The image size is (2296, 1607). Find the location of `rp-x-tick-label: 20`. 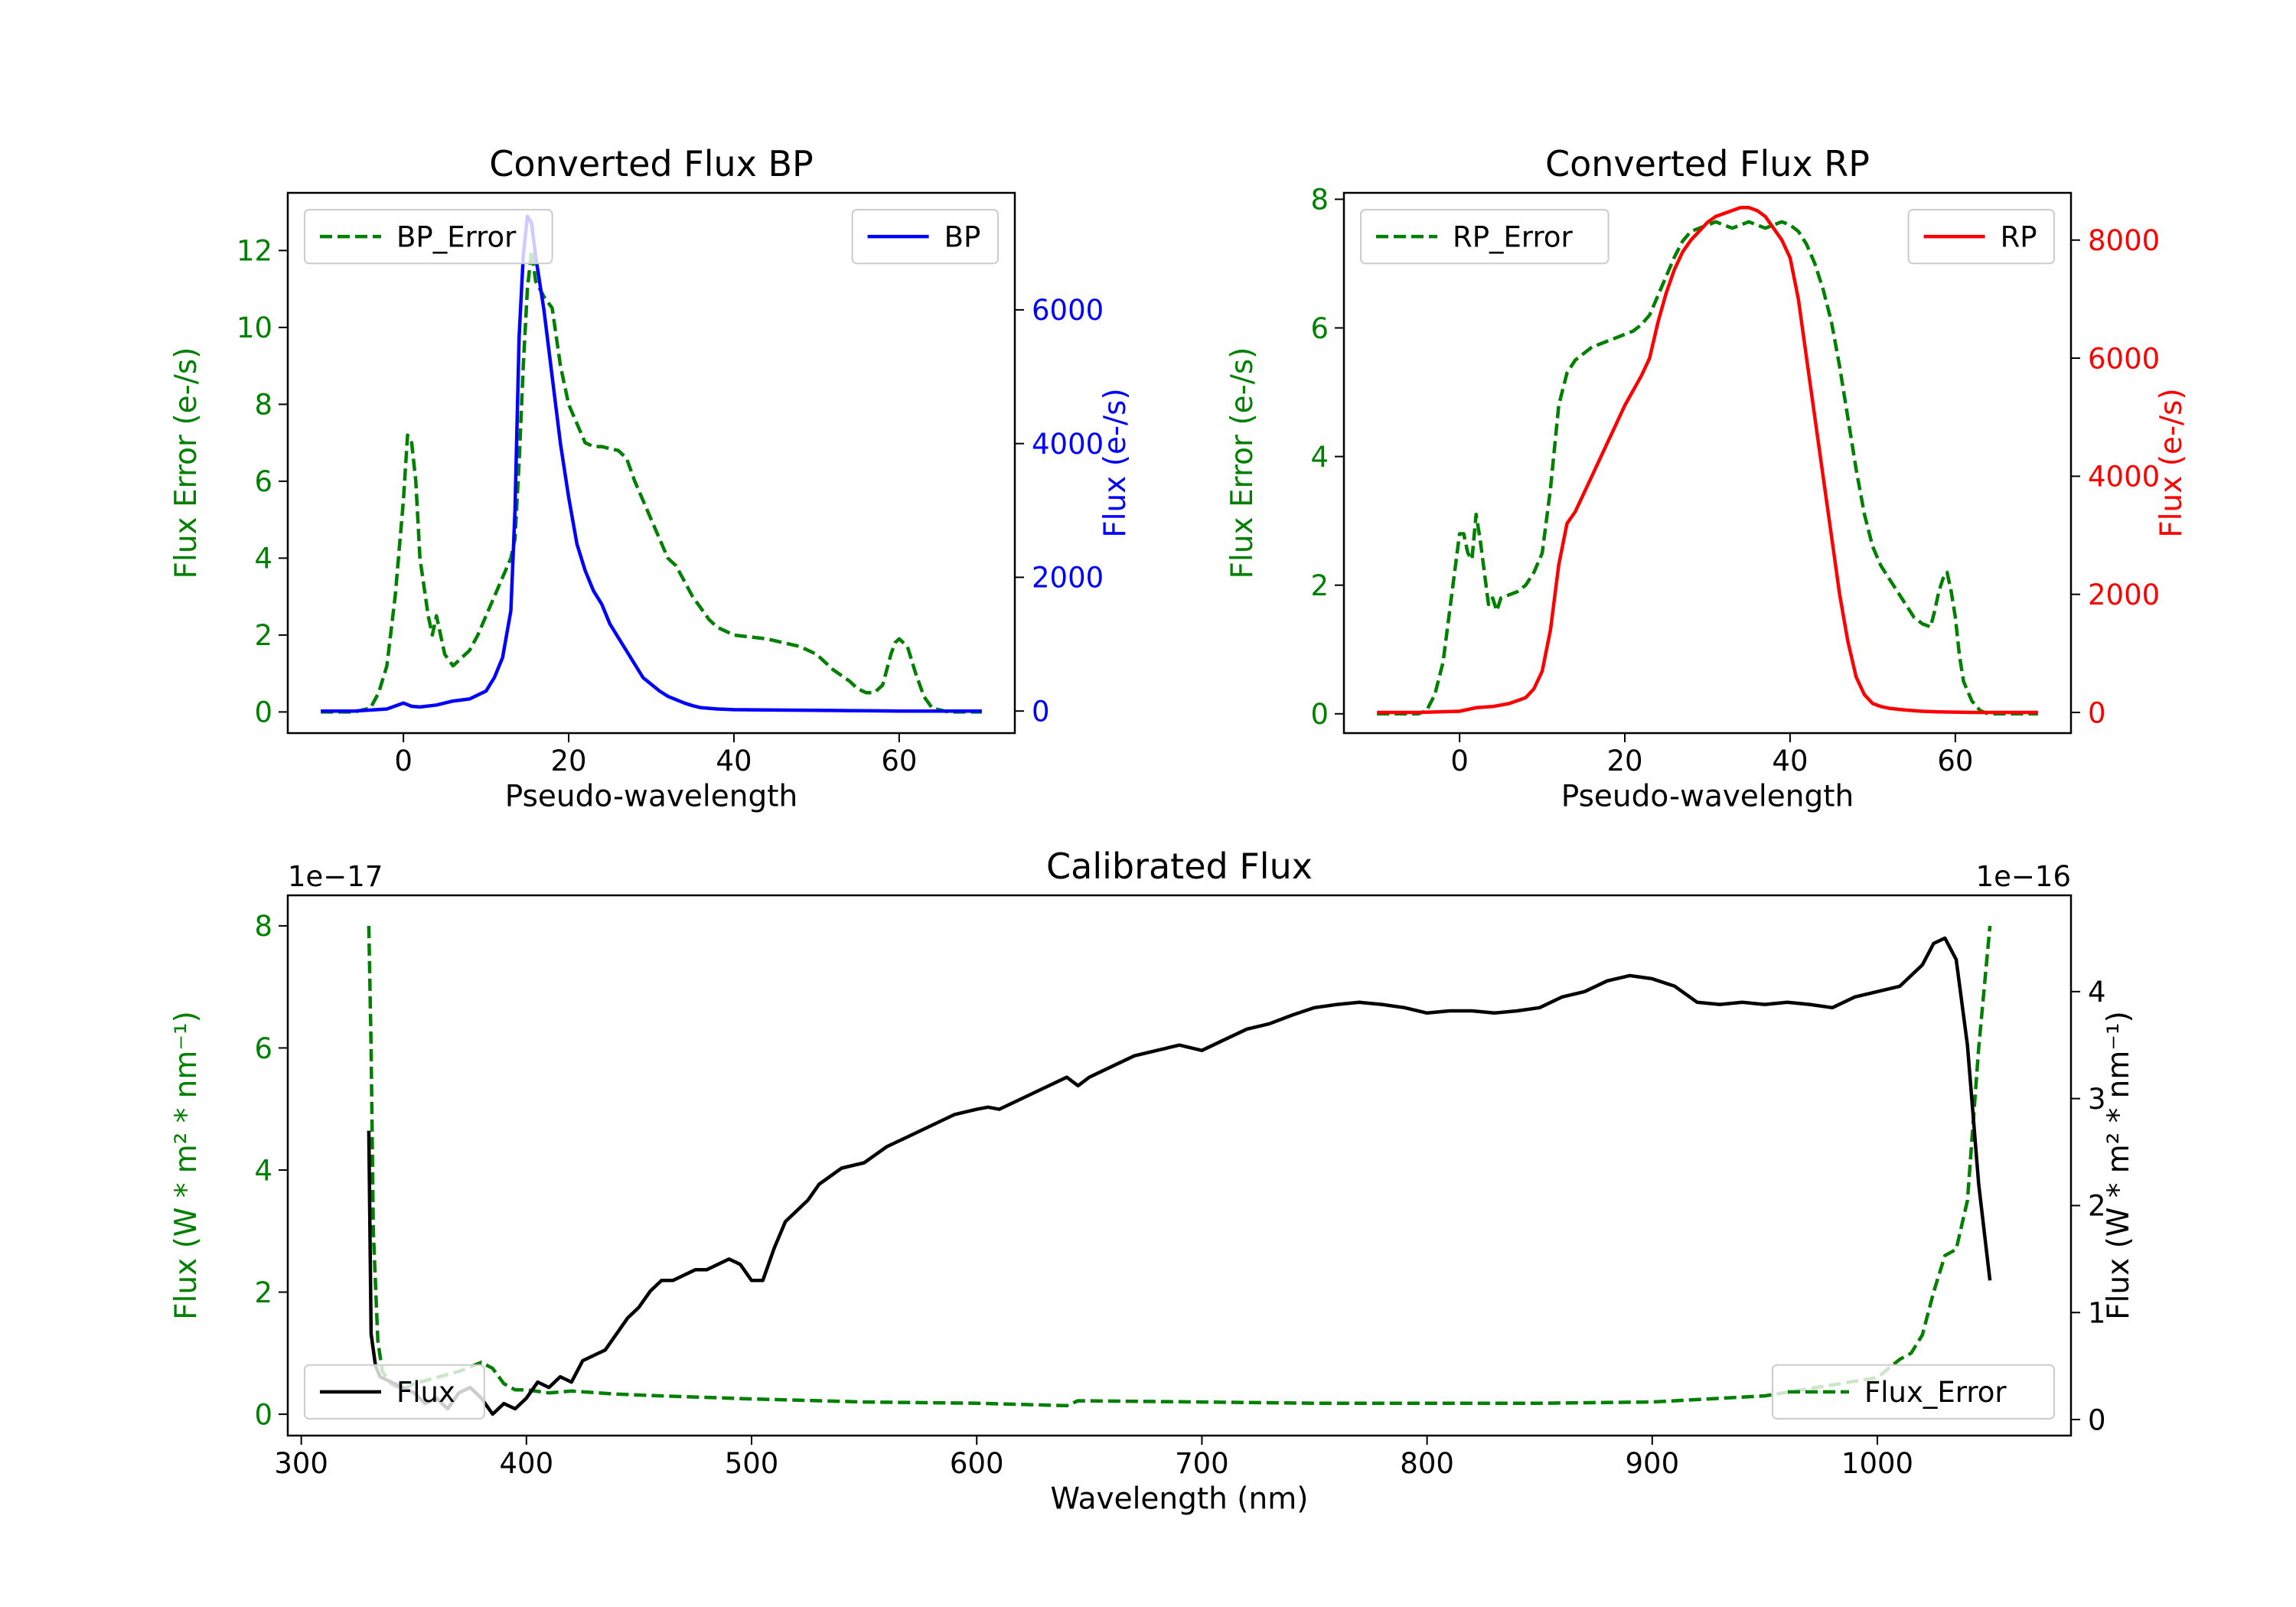

rp-x-tick-label: 20 is located at coordinates (1624, 761).